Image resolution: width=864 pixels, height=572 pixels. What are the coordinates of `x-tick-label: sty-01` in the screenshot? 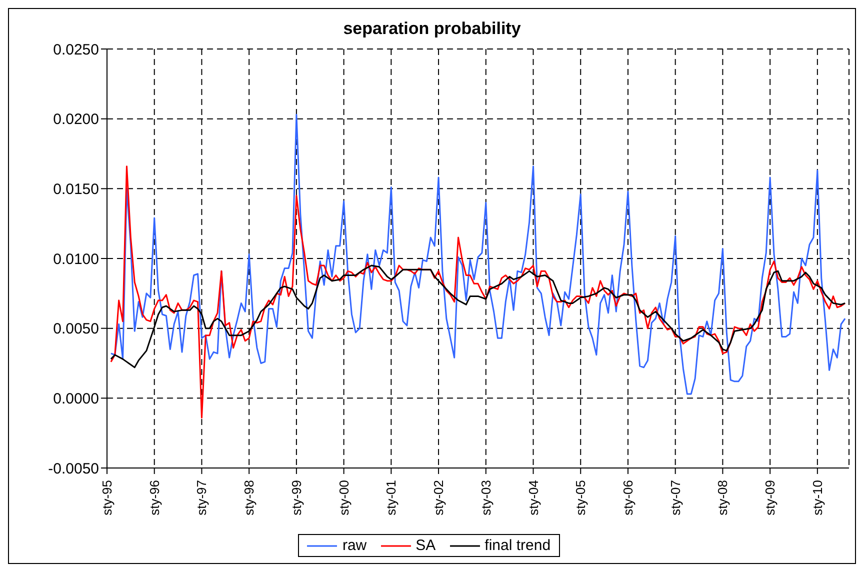 It's located at (391, 498).